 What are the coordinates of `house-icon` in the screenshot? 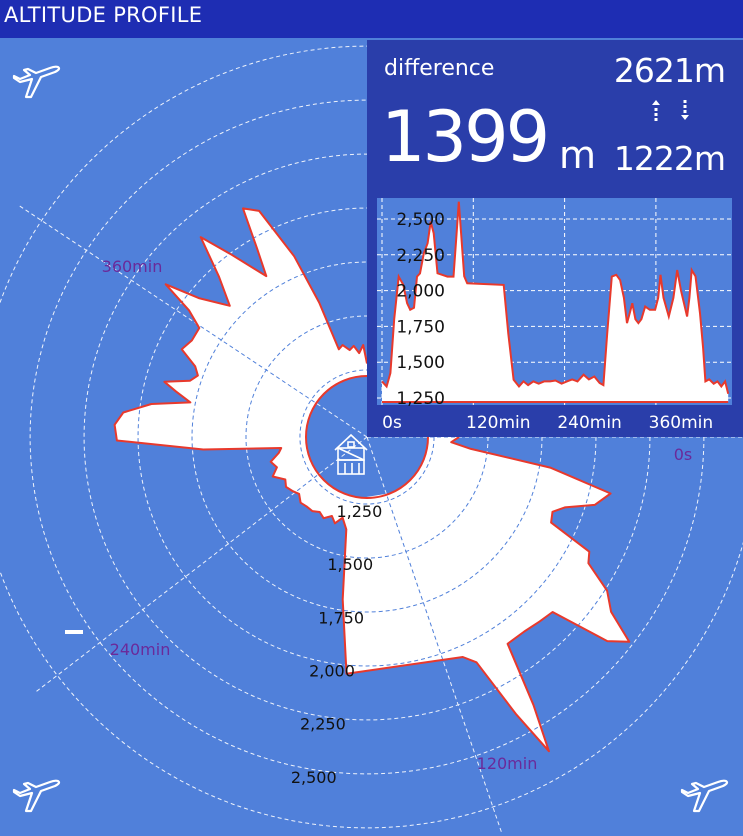 It's located at (351, 454).